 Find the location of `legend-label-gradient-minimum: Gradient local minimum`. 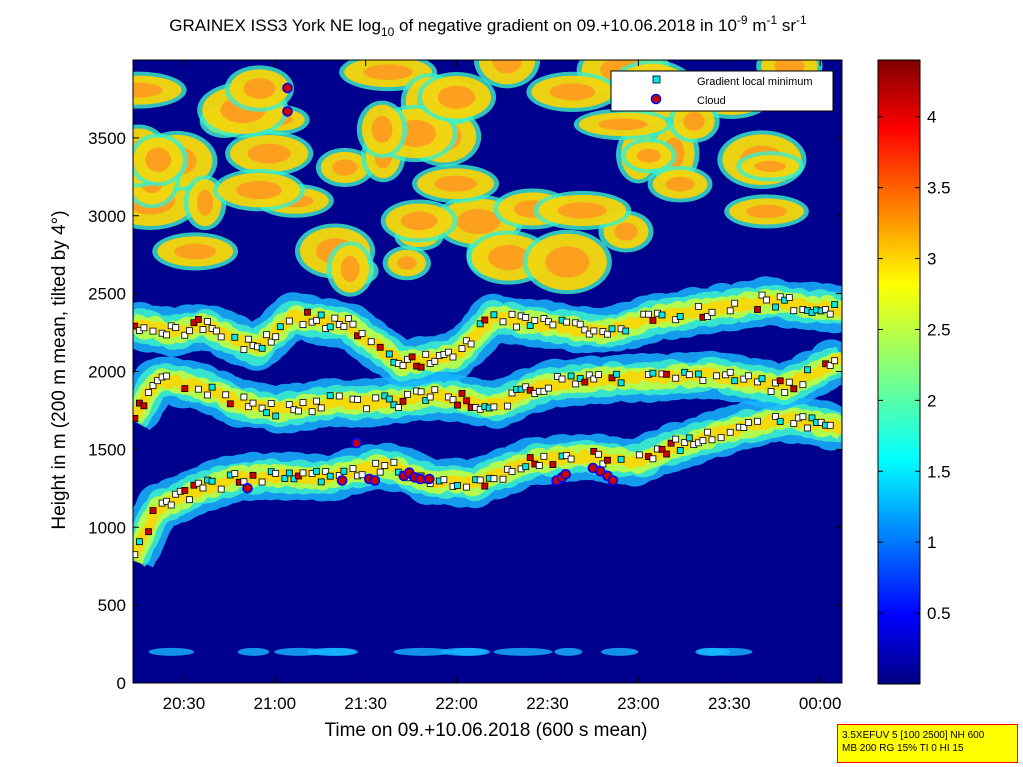

legend-label-gradient-minimum: Gradient local minimum is located at coordinates (755, 82).